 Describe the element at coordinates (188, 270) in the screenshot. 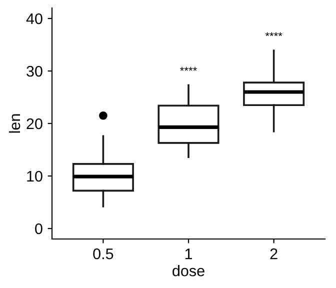

I see `x-axis-title: dose` at that location.